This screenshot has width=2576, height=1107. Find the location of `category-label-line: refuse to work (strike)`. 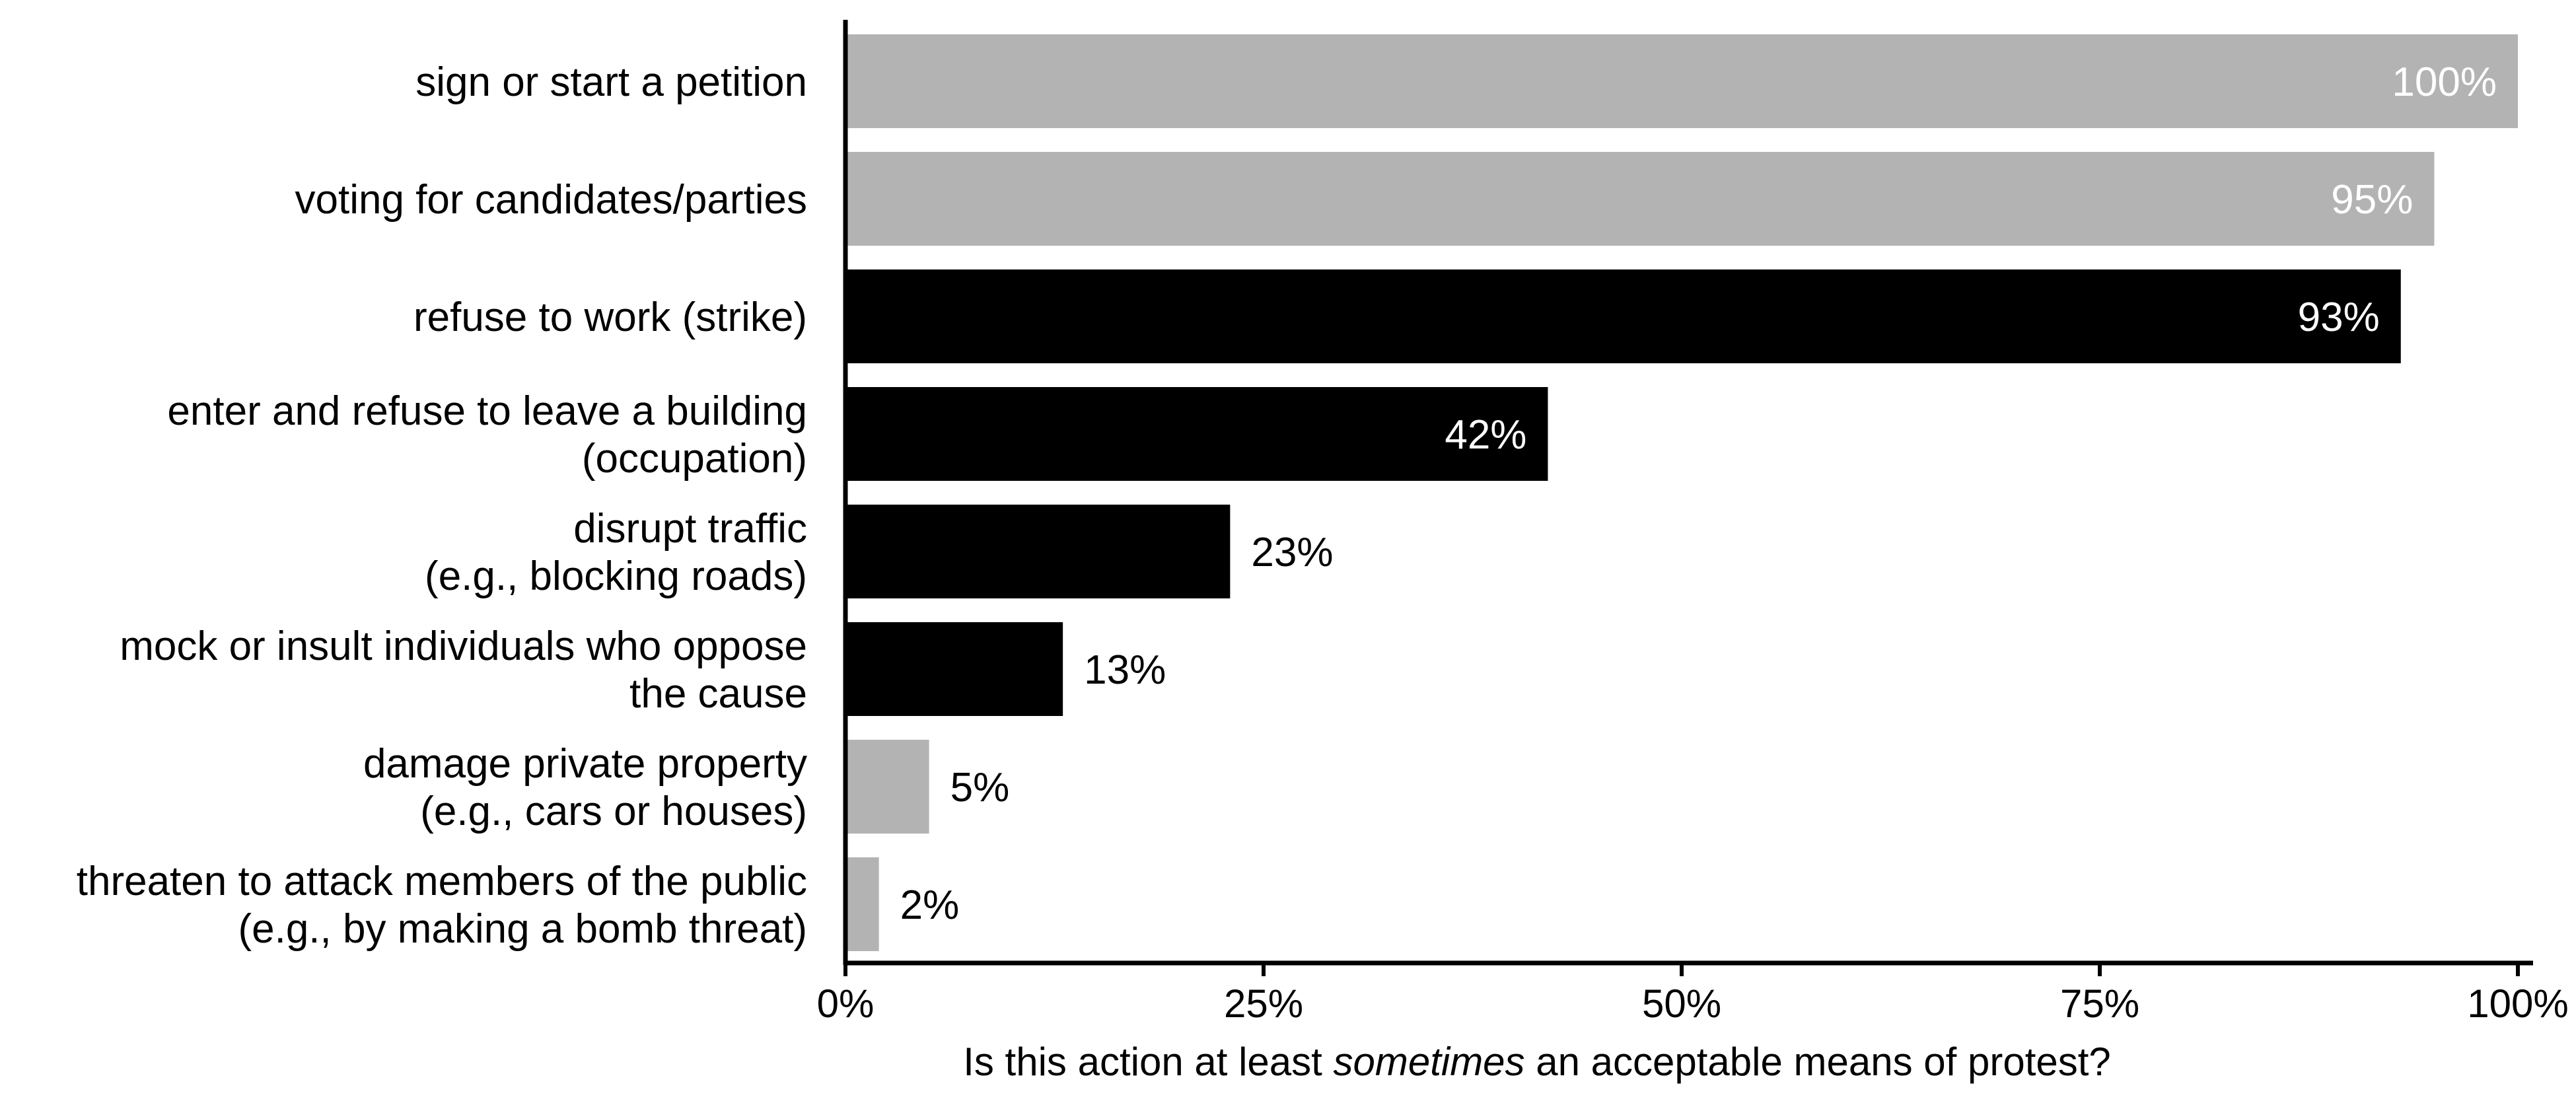

category-label-line: refuse to work (strike) is located at coordinates (610, 317).